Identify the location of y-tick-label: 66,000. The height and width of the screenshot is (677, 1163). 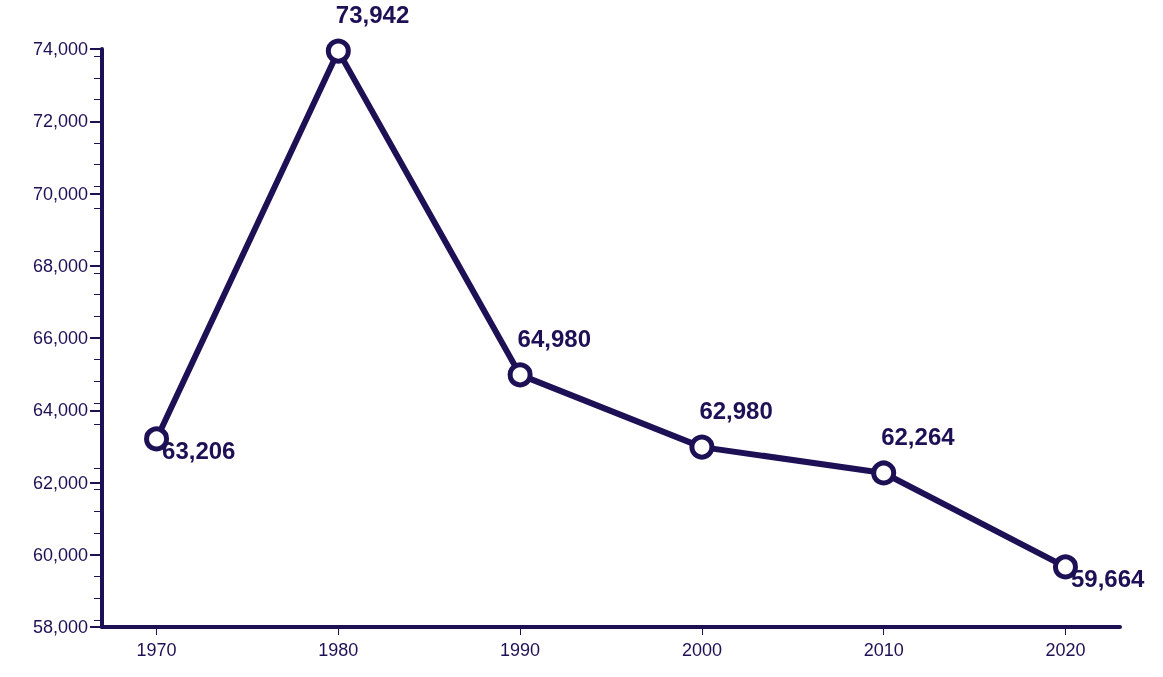
(60, 338).